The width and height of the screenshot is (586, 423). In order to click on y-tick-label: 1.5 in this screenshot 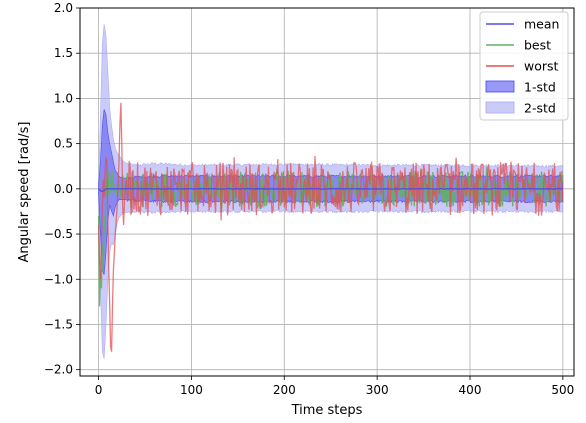, I will do `click(63, 53)`.